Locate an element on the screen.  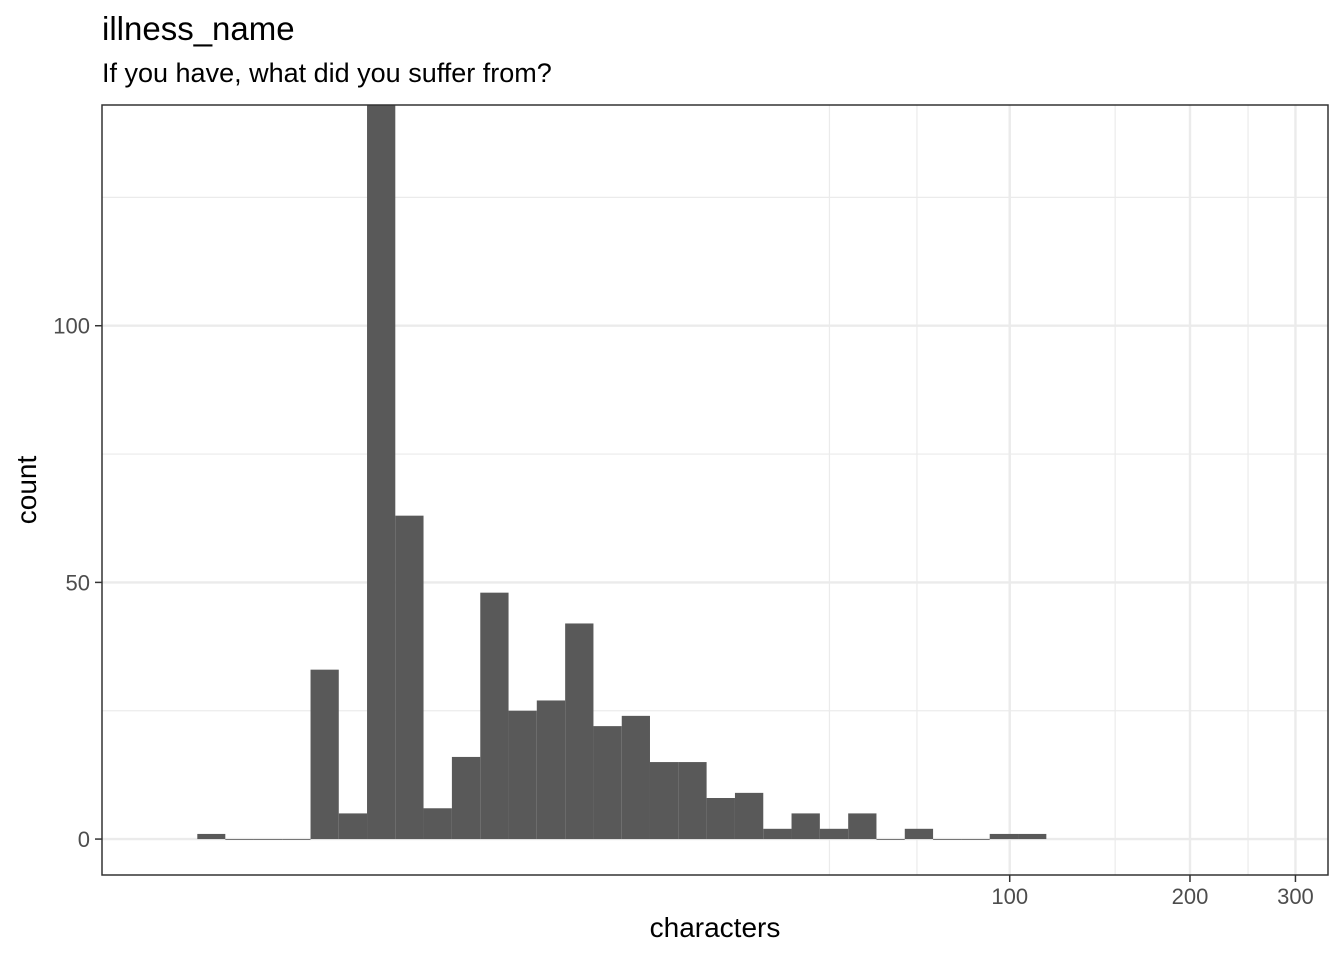
x-axis-title: characters is located at coordinates (715, 927).